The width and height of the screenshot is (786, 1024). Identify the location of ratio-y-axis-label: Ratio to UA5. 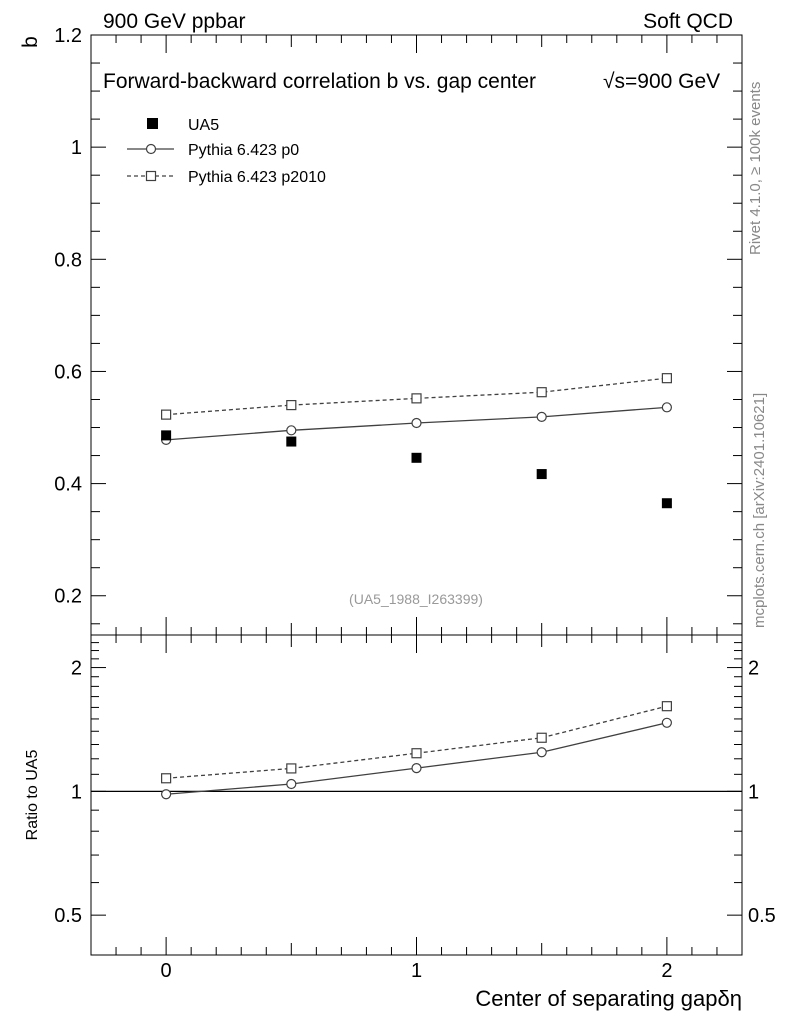
(32, 795).